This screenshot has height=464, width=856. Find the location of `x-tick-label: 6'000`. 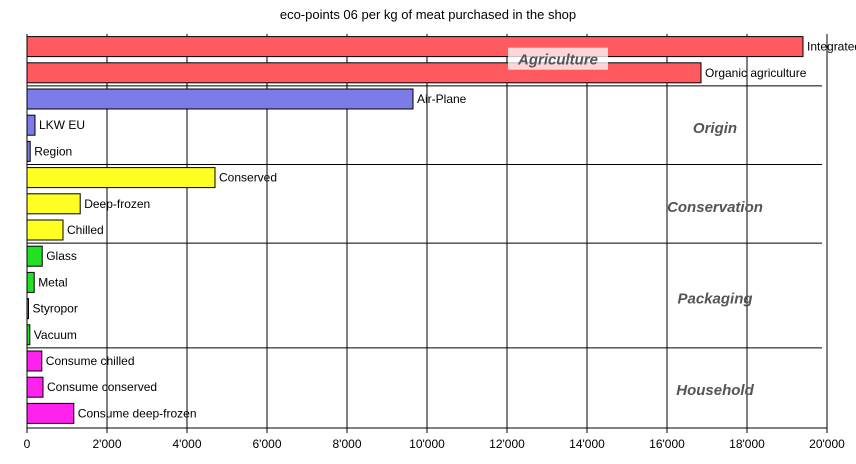

x-tick-label: 6'000 is located at coordinates (267, 444).